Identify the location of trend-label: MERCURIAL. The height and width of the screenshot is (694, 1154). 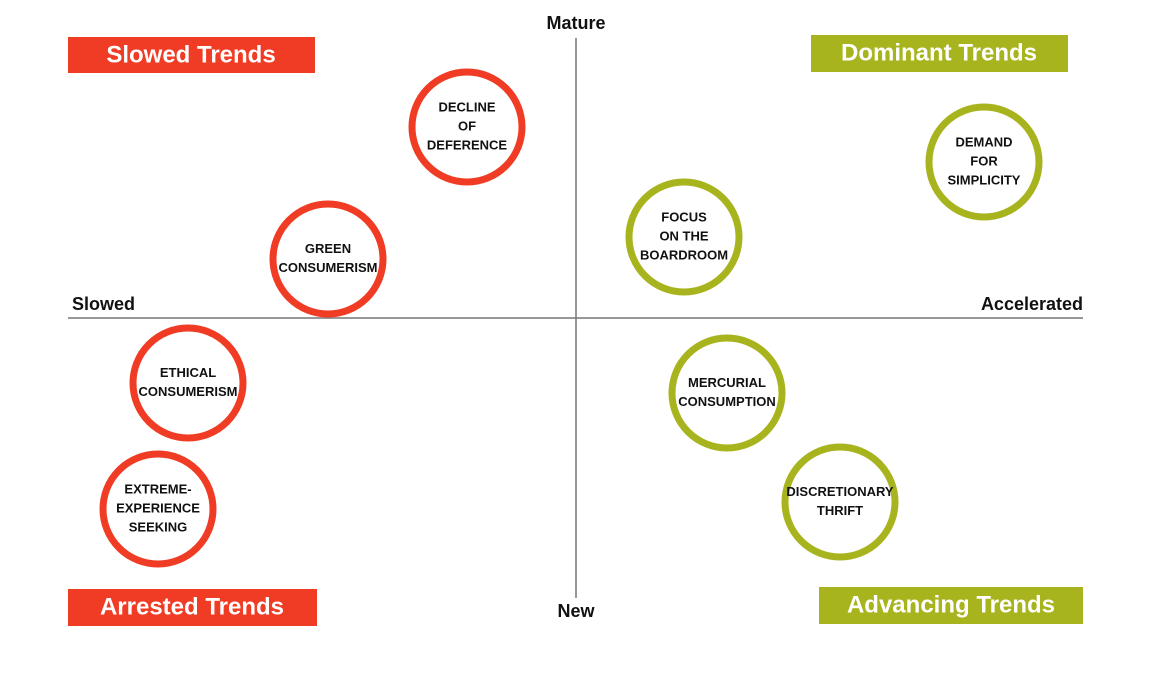
(727, 382).